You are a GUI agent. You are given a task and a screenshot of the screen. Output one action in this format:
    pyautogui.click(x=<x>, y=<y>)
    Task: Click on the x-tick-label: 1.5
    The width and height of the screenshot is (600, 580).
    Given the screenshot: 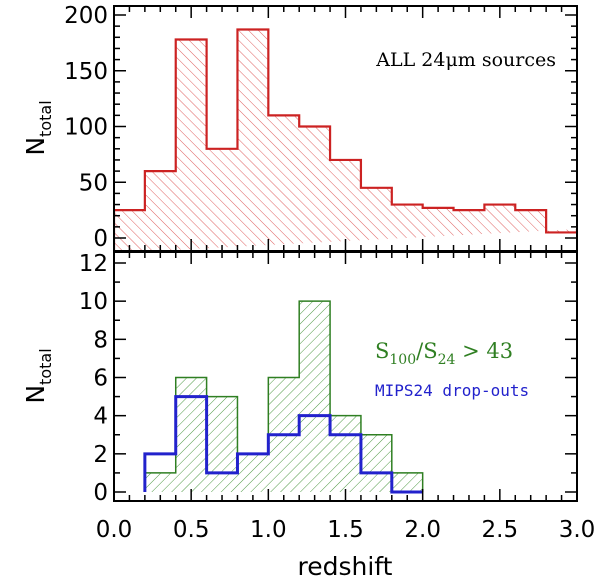 What is the action you would take?
    pyautogui.click(x=345, y=530)
    